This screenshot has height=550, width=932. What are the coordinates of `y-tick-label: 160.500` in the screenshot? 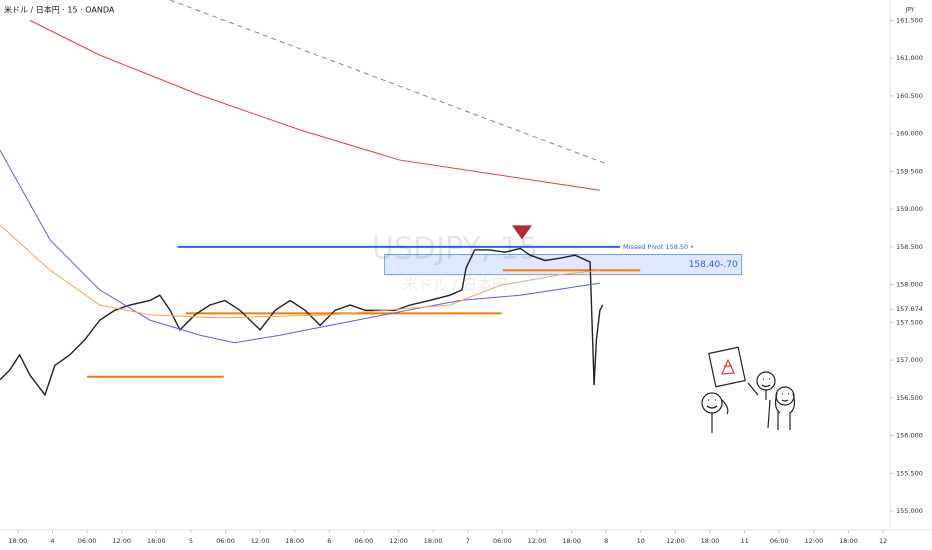 It's located at (909, 96).